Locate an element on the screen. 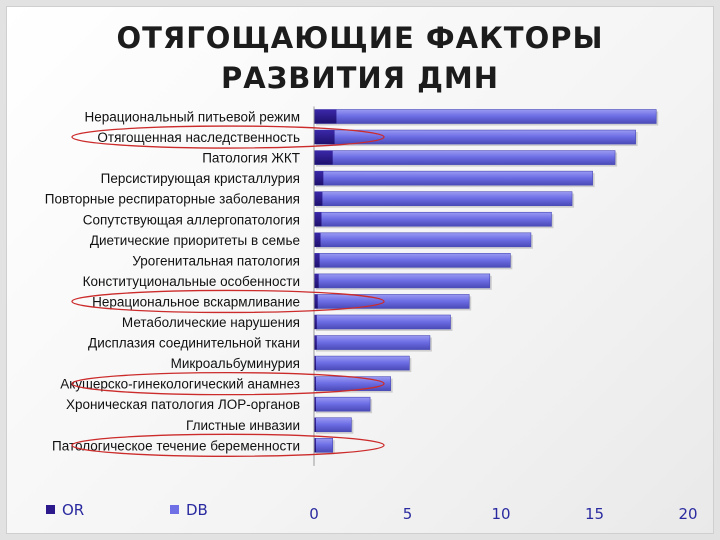 The image size is (720, 540). x-tick-label: 15 is located at coordinates (594, 514).